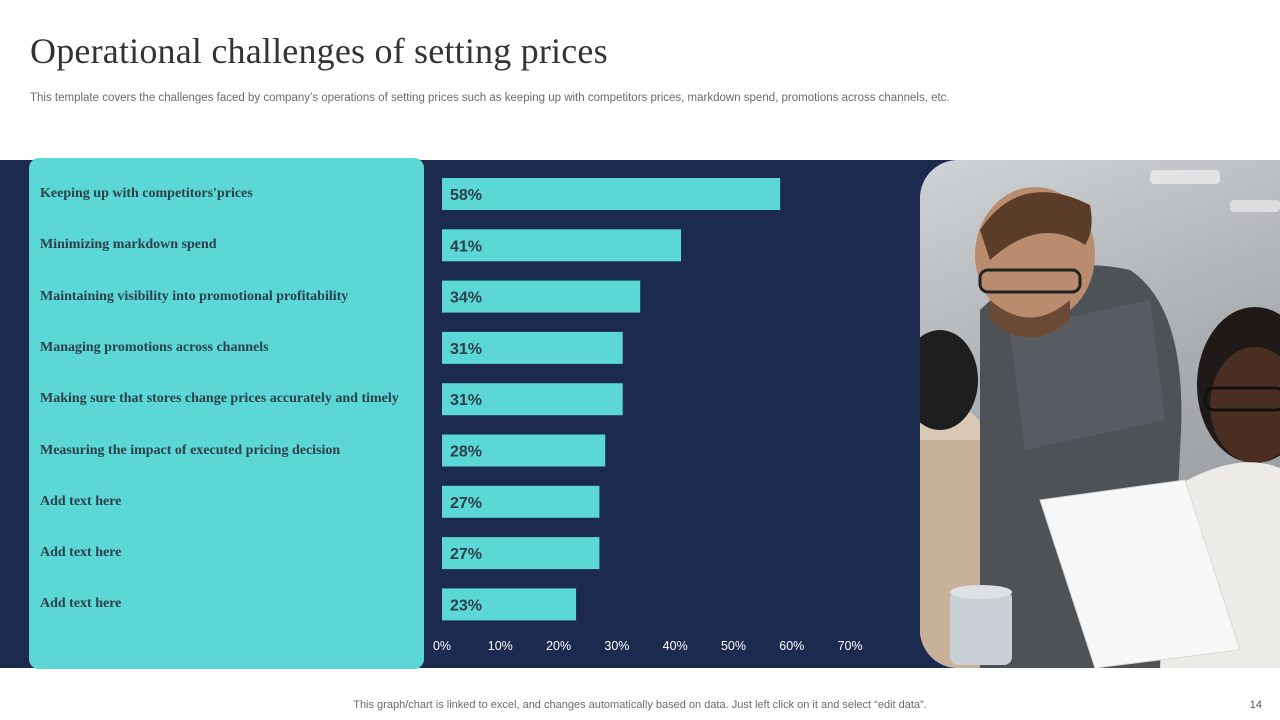 Image resolution: width=1280 pixels, height=720 pixels. What do you see at coordinates (466, 298) in the screenshot?
I see `bar-data-label: 34%` at bounding box center [466, 298].